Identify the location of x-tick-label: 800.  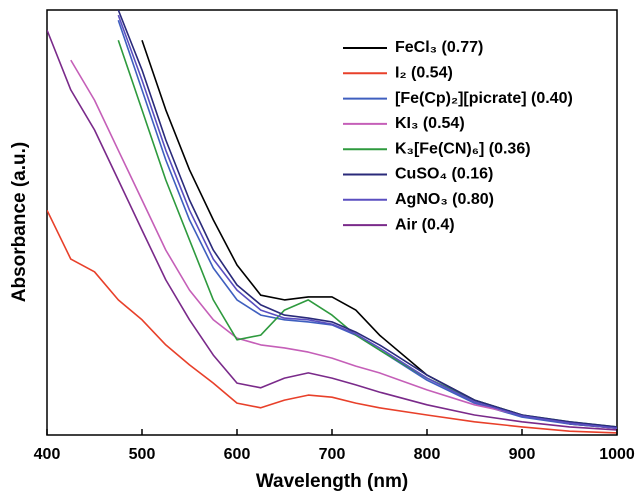
(427, 454).